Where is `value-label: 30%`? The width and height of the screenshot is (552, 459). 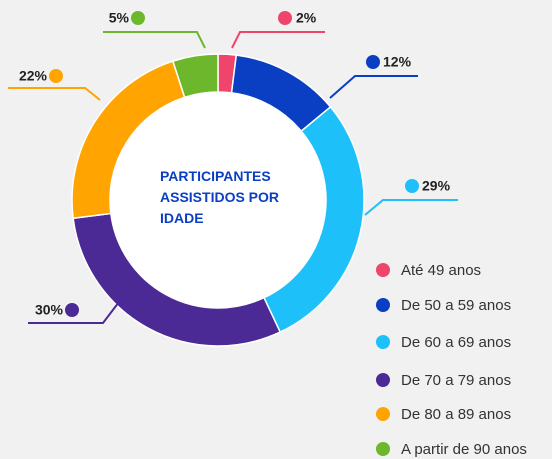
value-label: 30% is located at coordinates (49, 310).